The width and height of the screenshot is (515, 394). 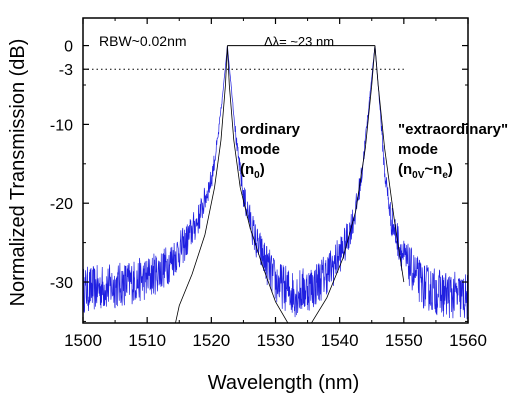 What do you see at coordinates (450, 169) in the screenshot?
I see `annotation-extraordinary-mode-index-part: )` at bounding box center [450, 169].